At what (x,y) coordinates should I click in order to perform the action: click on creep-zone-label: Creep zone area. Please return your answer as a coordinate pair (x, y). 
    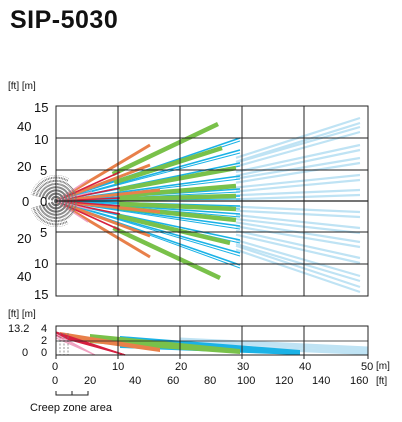
    Looking at the image, I should click on (71, 408).